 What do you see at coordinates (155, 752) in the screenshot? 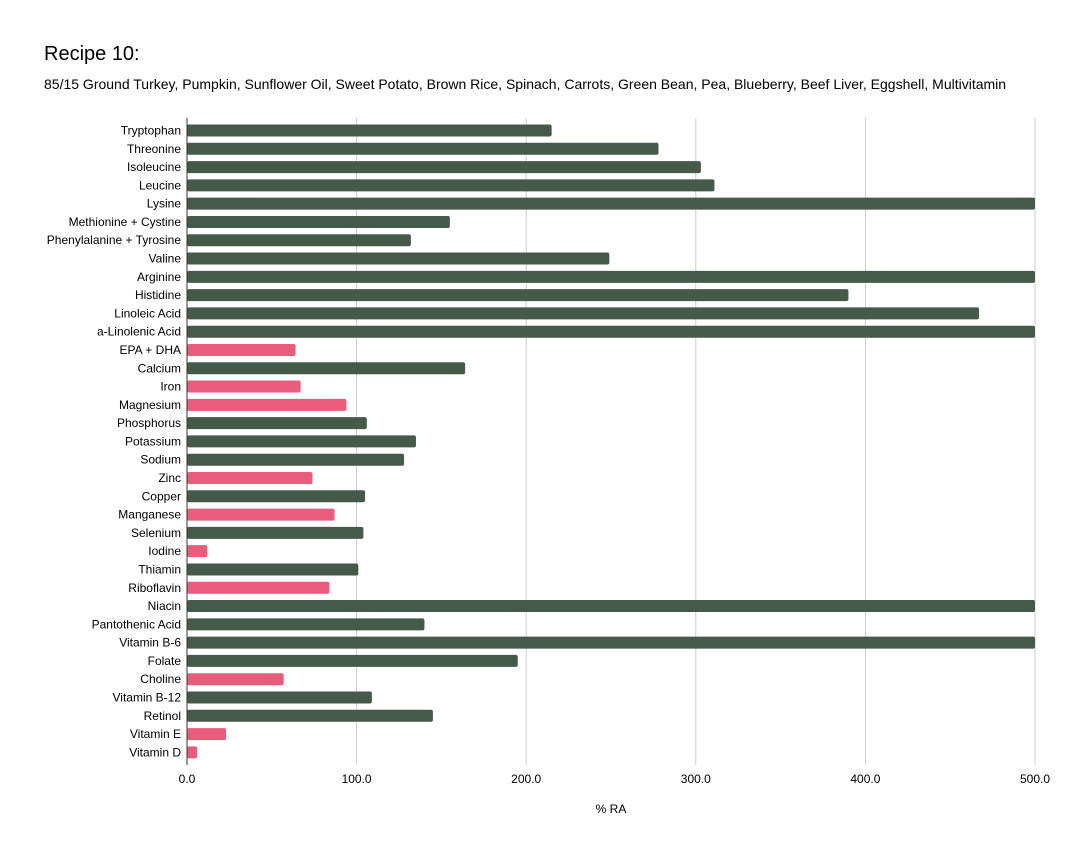
I see `category-label: Vitamin D` at bounding box center [155, 752].